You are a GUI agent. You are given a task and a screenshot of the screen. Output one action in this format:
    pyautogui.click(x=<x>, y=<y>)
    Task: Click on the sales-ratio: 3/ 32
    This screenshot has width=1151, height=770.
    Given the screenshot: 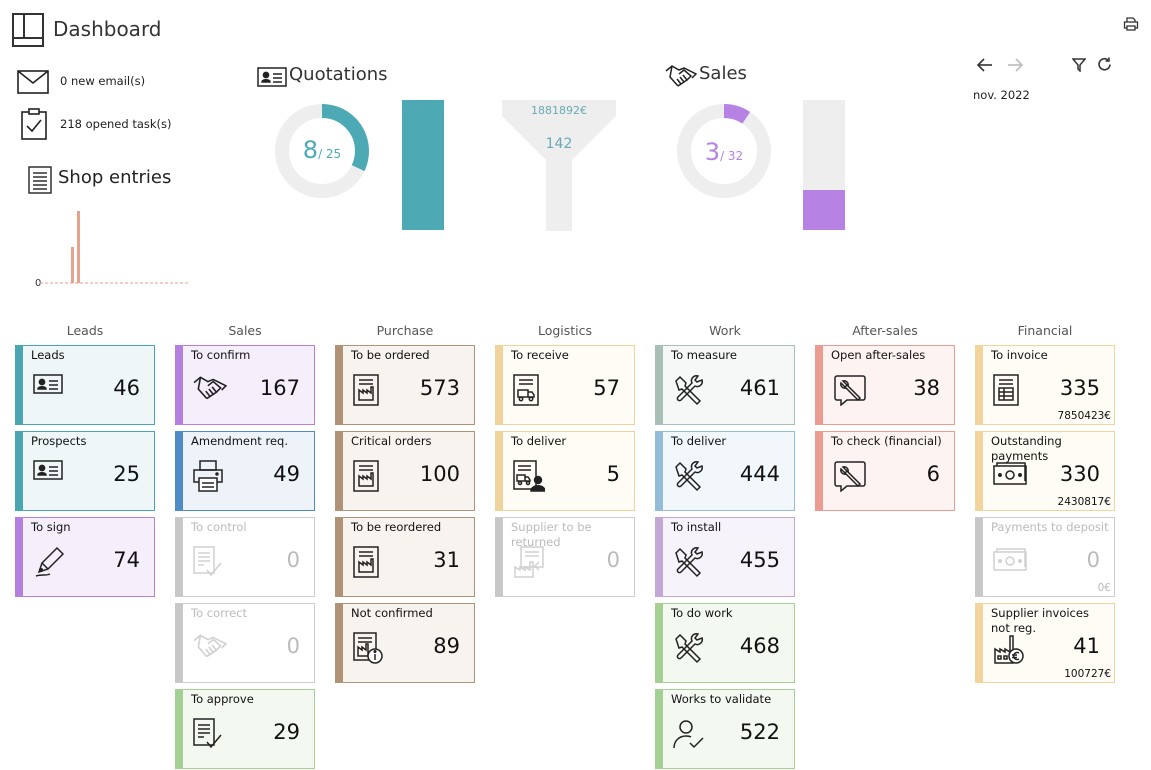 What is the action you would take?
    pyautogui.click(x=724, y=152)
    